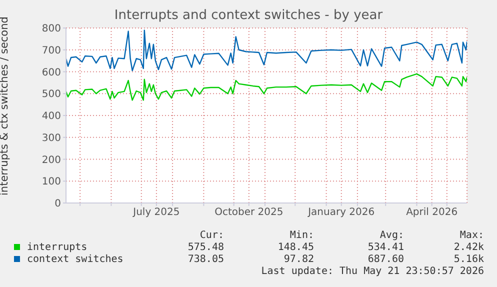 The width and height of the screenshot is (497, 287). Describe the element at coordinates (301, 236) in the screenshot. I see `text: Min:` at that location.